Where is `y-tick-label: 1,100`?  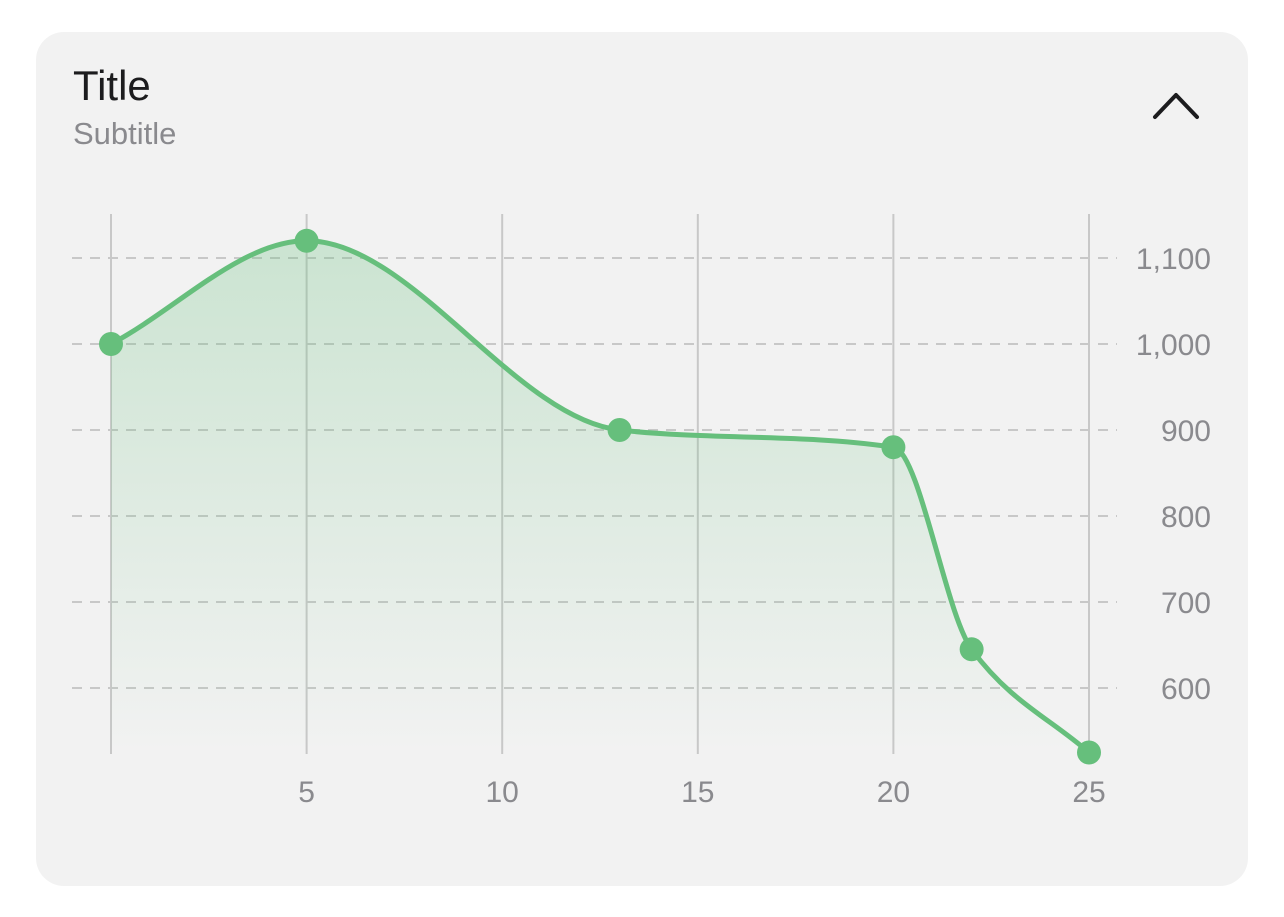
y-tick-label: 1,100 is located at coordinates (1173, 259).